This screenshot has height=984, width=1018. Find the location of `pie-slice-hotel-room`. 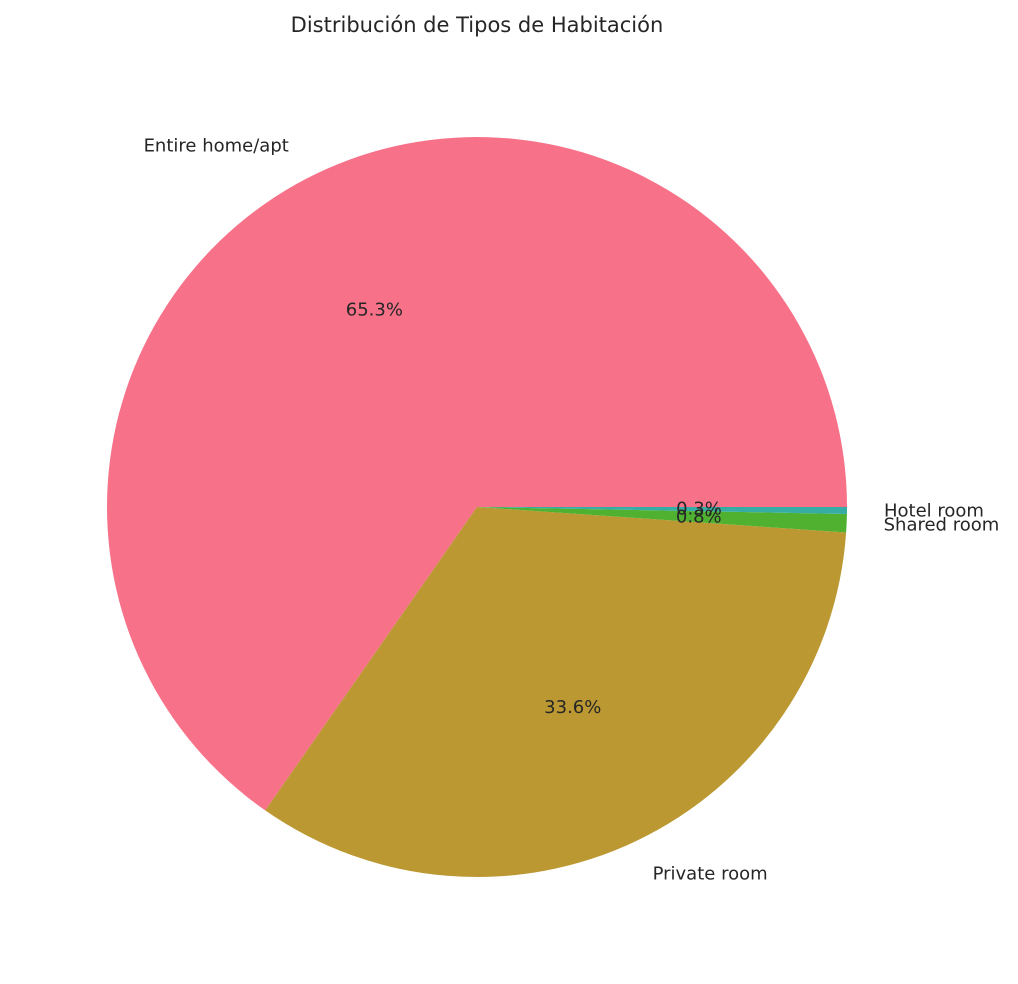

pie-slice-hotel-room is located at coordinates (662, 510).